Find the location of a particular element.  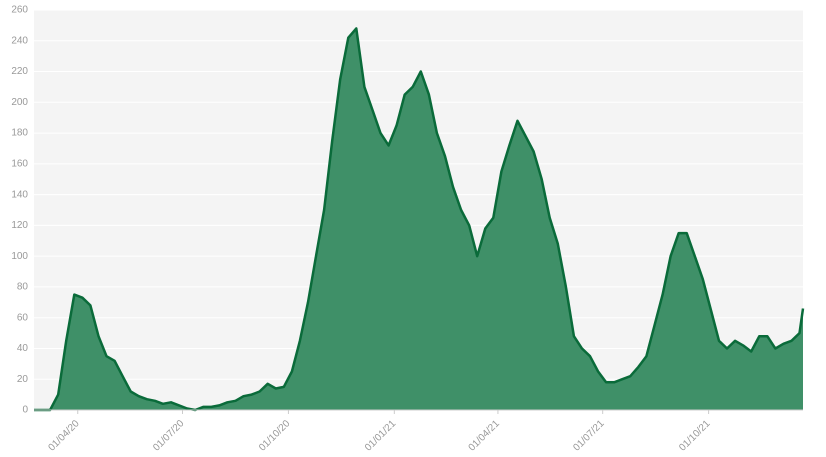

y-tick-label: 40 is located at coordinates (23, 348).